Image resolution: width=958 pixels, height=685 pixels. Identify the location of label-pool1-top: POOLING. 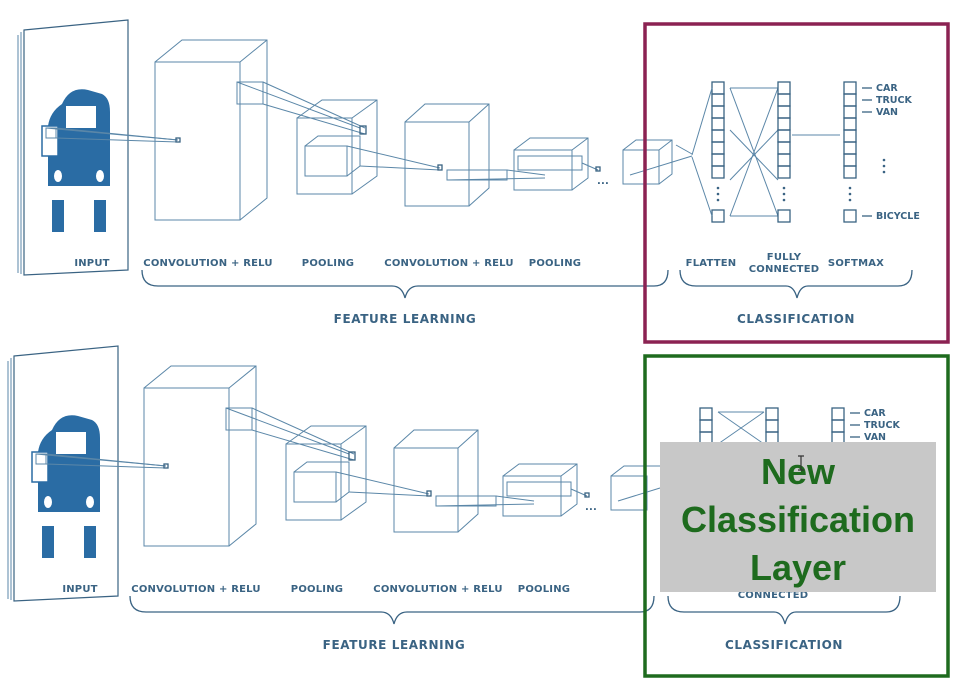
(328, 263).